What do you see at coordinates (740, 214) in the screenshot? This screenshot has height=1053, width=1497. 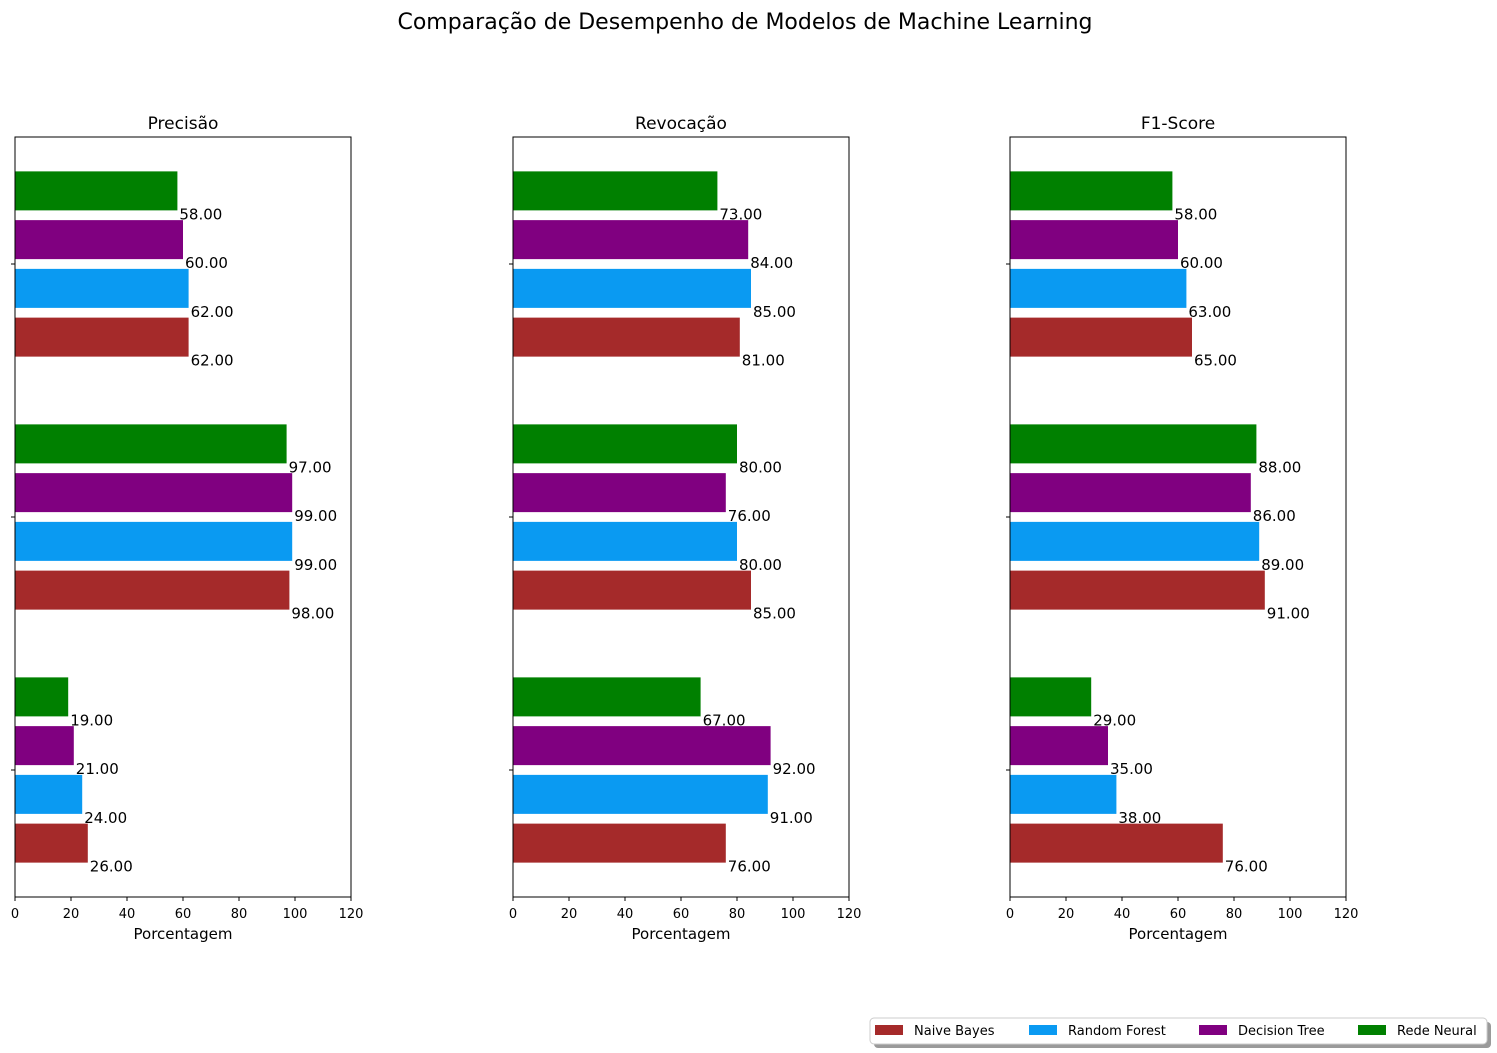 I see `data-label: 73.00` at bounding box center [740, 214].